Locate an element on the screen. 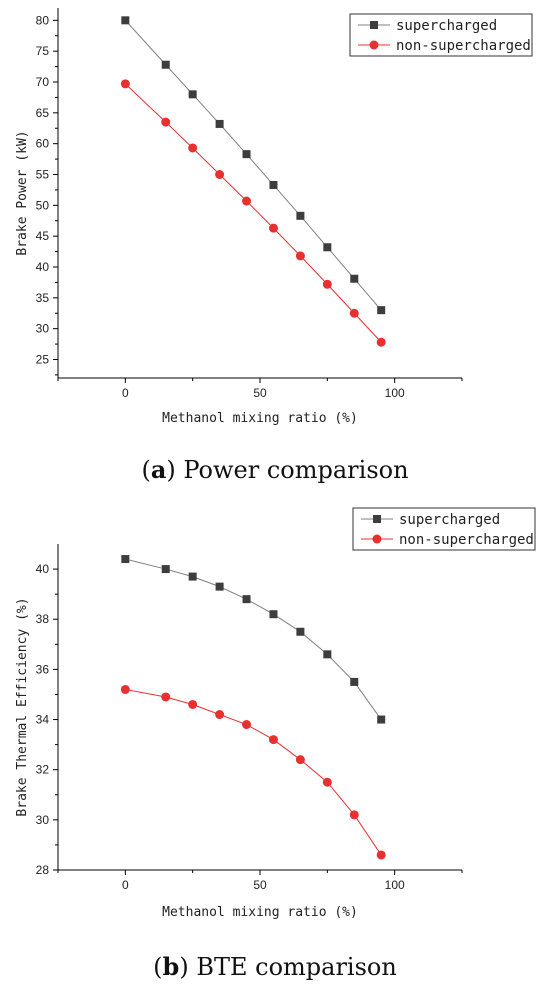 The height and width of the screenshot is (997, 550). caption-letter: b is located at coordinates (171, 966).